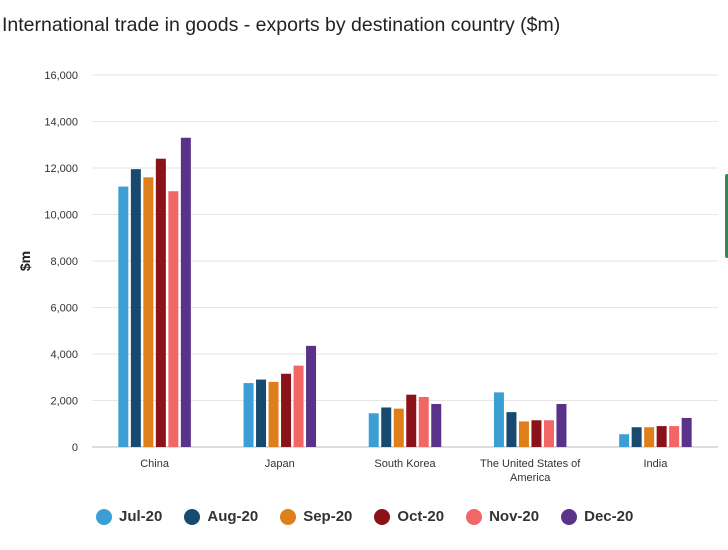 Image resolution: width=728 pixels, height=550 pixels. I want to click on y-tick-label: 16,000, so click(61, 76).